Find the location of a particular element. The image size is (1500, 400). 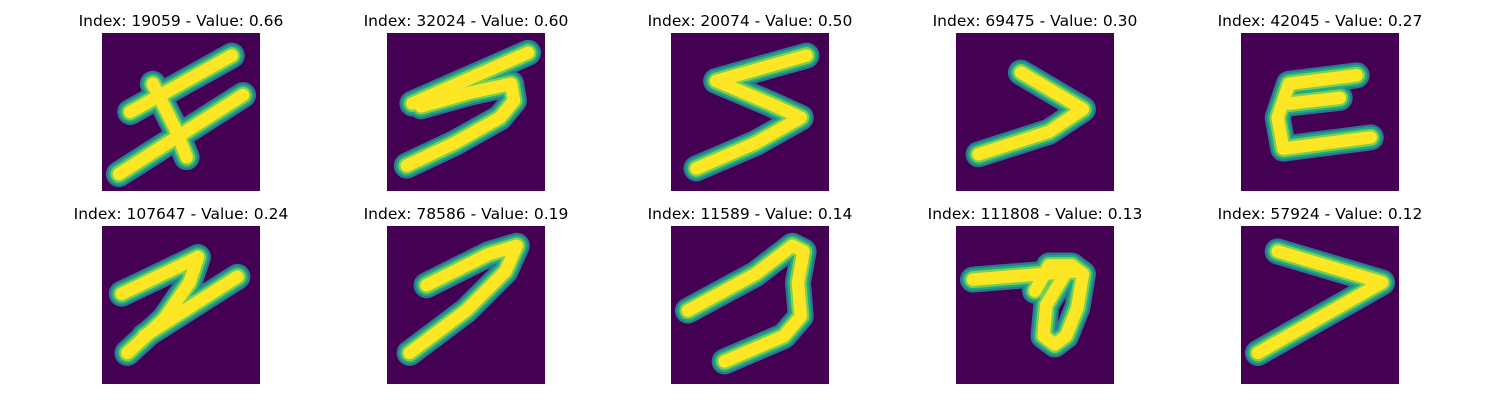

panel-9: Index: 111808 - Value: 0.13 is located at coordinates (1035, 298).